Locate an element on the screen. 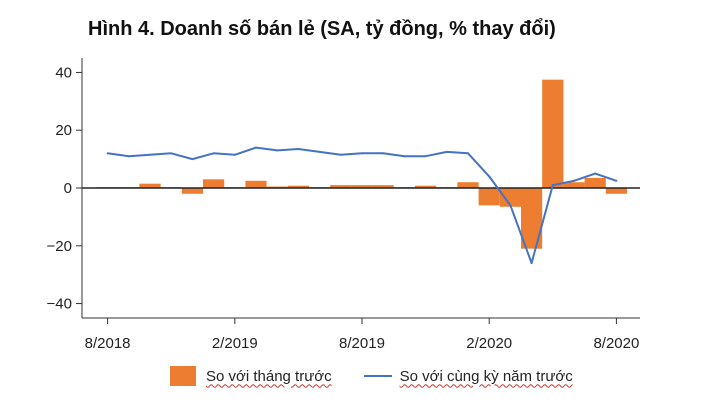 This screenshot has height=403, width=704. legend-item-line: So với cùng kỳ năm trước is located at coordinates (468, 376).